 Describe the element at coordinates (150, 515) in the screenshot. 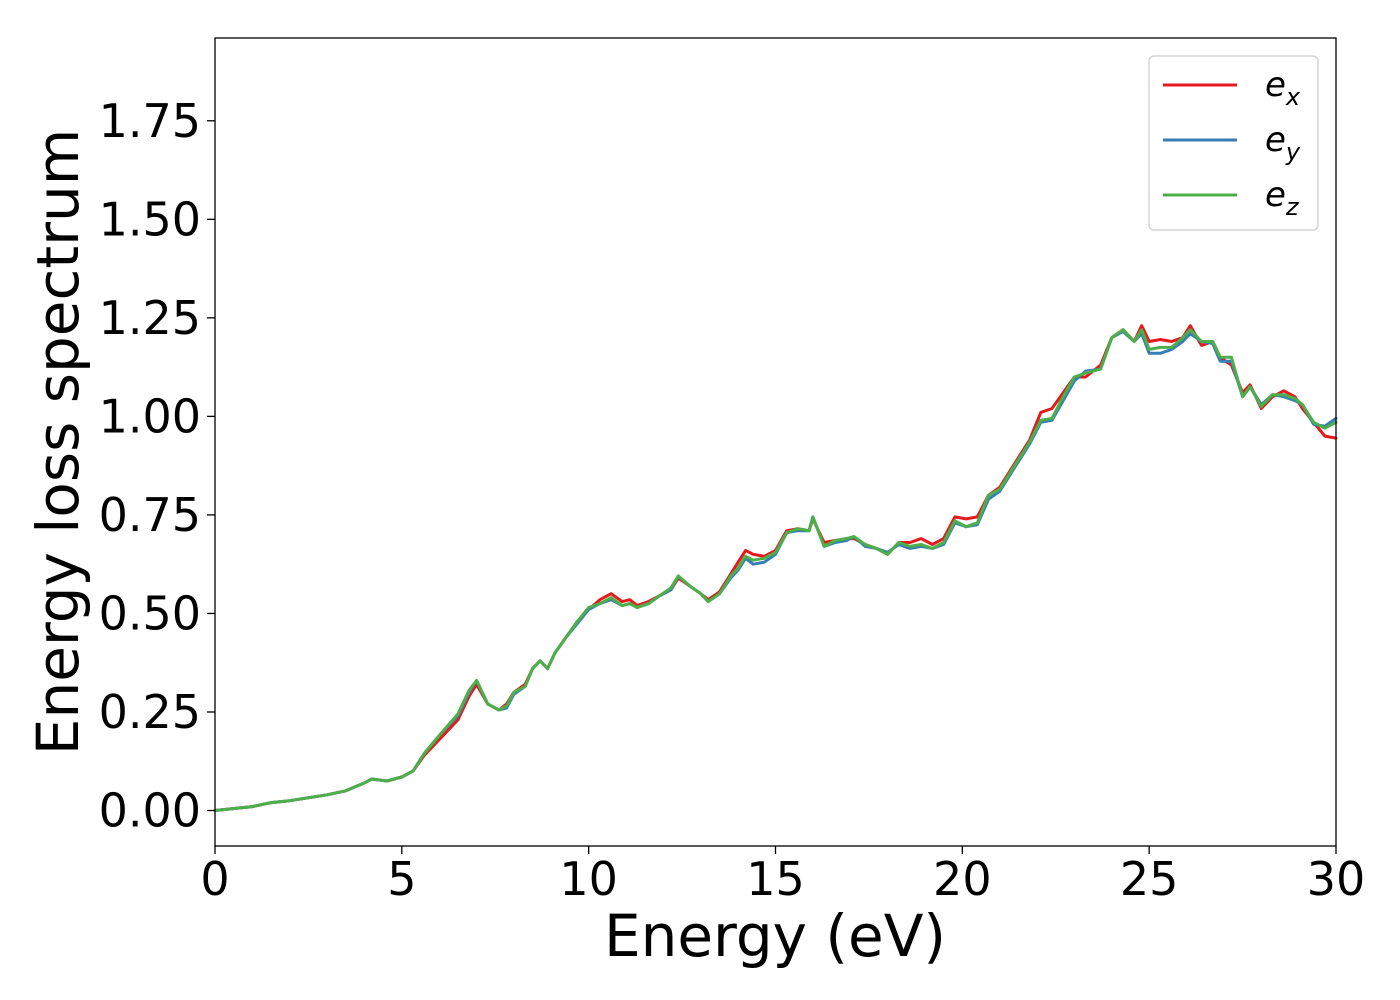

I see `y-tick-label: 0.75` at that location.